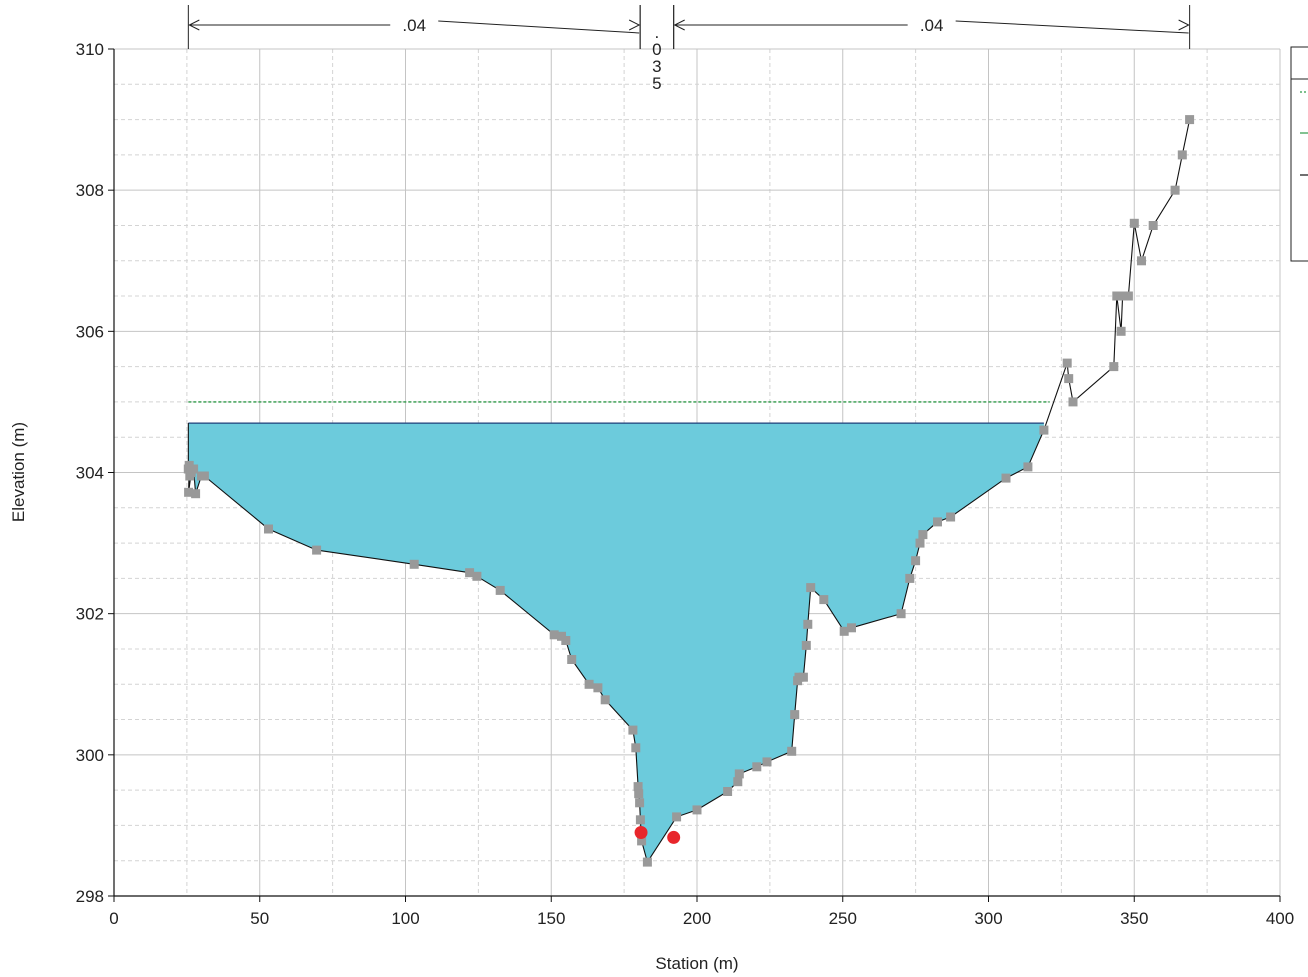  Describe the element at coordinates (843, 918) in the screenshot. I see `x-tick-label: 250` at that location.